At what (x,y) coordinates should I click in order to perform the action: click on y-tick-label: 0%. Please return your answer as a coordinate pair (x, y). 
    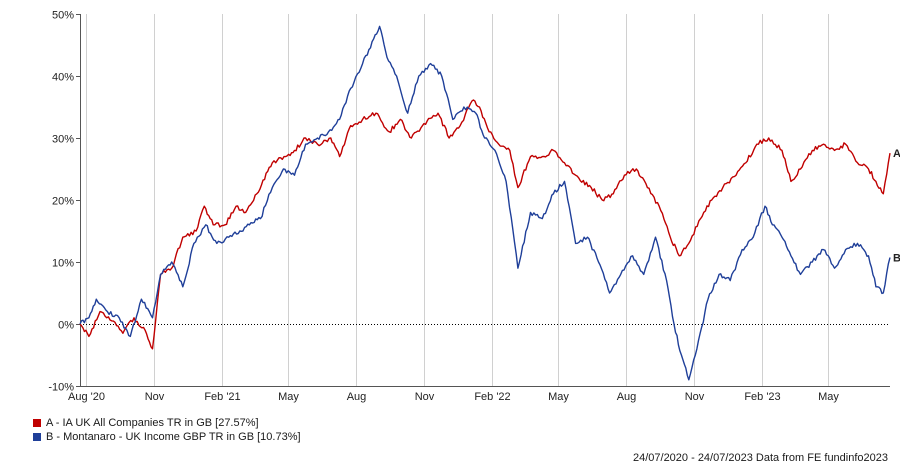
    Looking at the image, I should click on (66, 326).